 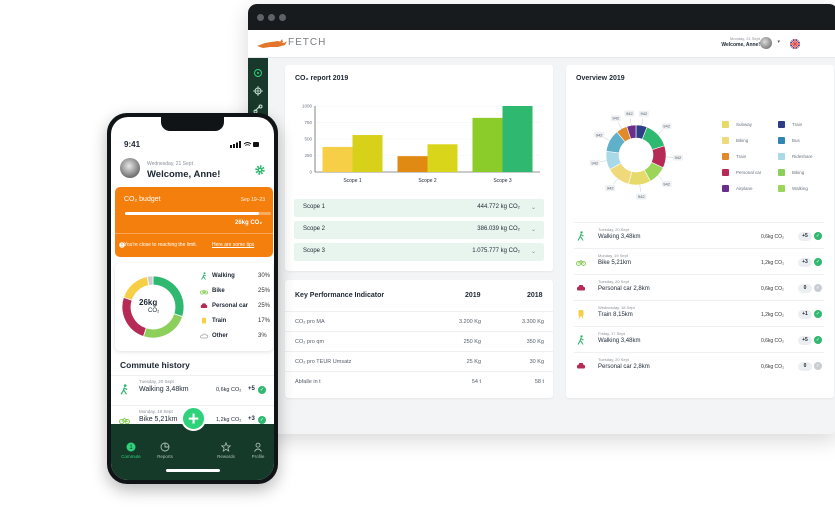 What do you see at coordinates (772, 315) in the screenshot?
I see `activity-co2: 1,2kg CO₂` at bounding box center [772, 315].